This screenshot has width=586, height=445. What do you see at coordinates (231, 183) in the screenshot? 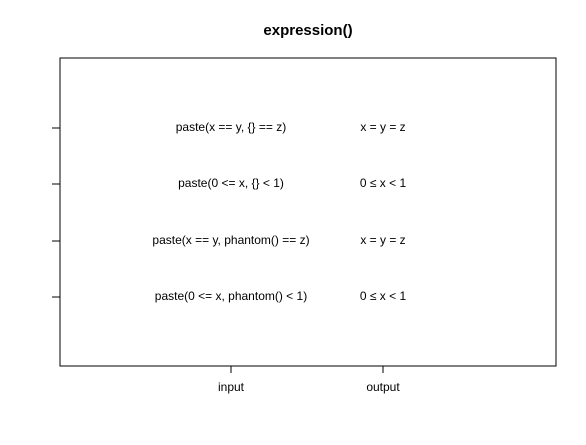
I see `input-expression: paste(0 <= x, {} < 1)` at bounding box center [231, 183].